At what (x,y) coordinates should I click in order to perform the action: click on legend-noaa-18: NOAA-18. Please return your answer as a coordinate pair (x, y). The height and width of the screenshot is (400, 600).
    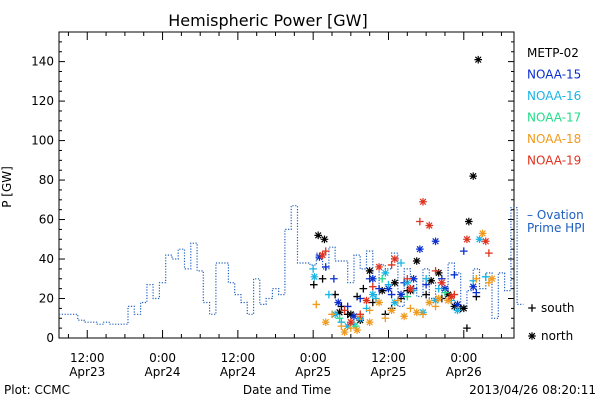
    Looking at the image, I should click on (554, 139).